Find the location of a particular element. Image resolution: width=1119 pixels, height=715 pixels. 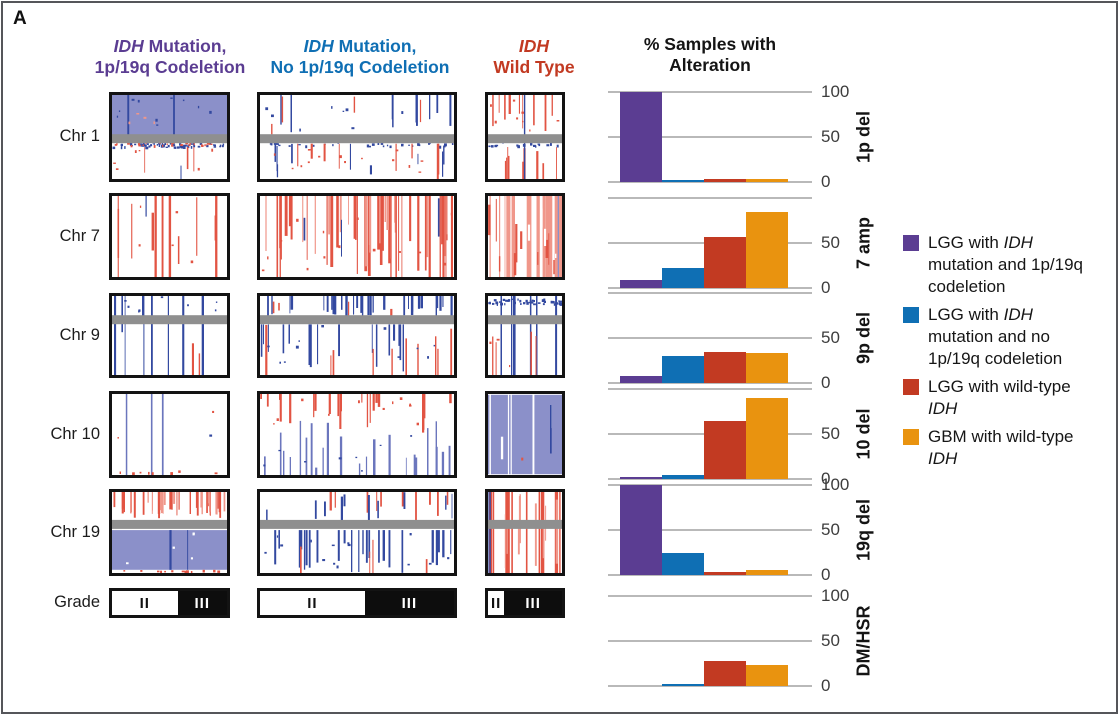

tick-label: 100 is located at coordinates (835, 595).